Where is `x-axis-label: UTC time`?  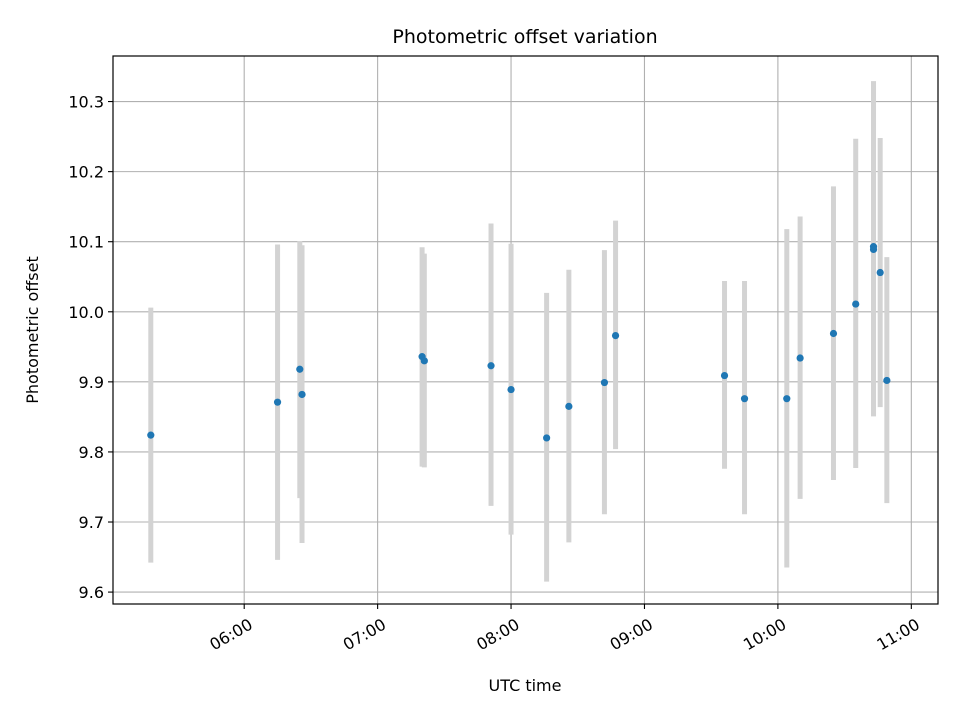
x-axis-label: UTC time is located at coordinates (525, 685).